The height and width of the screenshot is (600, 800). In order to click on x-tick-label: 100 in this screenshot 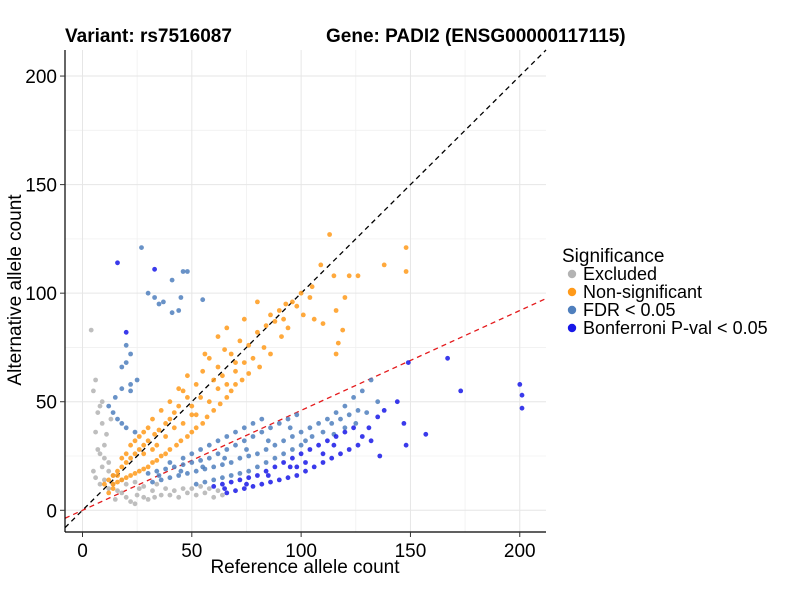, I will do `click(301, 551)`.